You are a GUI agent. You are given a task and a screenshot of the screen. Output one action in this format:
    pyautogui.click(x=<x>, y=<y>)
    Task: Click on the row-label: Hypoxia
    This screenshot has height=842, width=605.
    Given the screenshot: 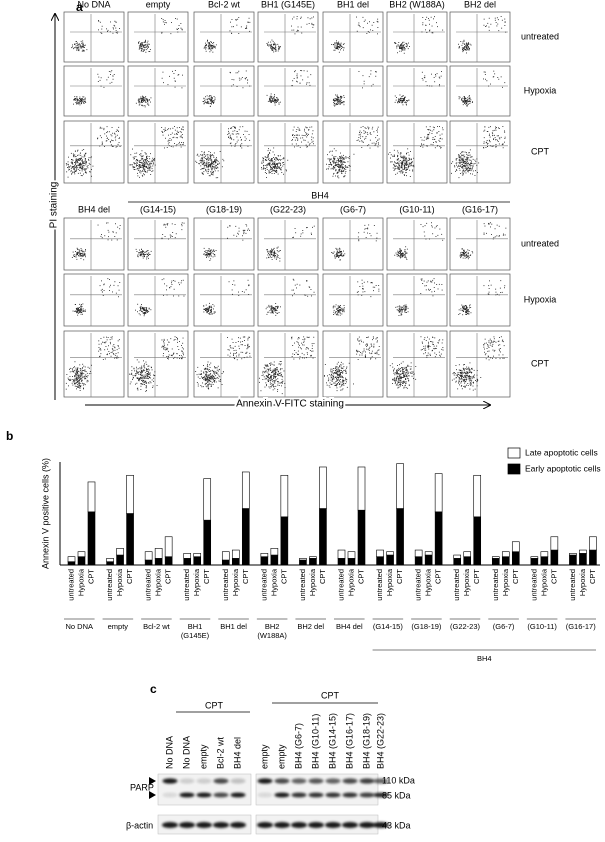 What is the action you would take?
    pyautogui.click(x=540, y=90)
    